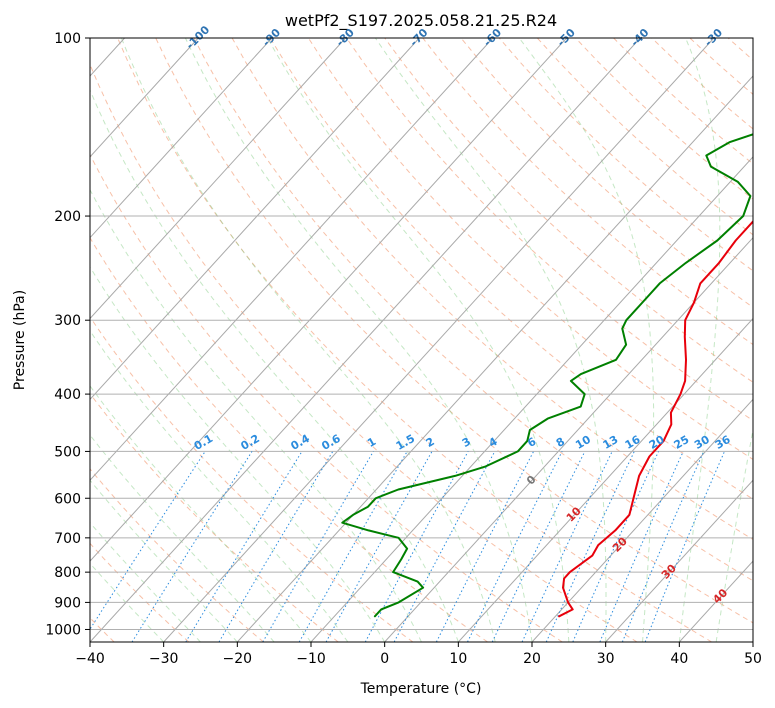 Image resolution: width=775 pixels, height=708 pixels. Describe the element at coordinates (753, 659) in the screenshot. I see `x-tick-label: 50` at that location.